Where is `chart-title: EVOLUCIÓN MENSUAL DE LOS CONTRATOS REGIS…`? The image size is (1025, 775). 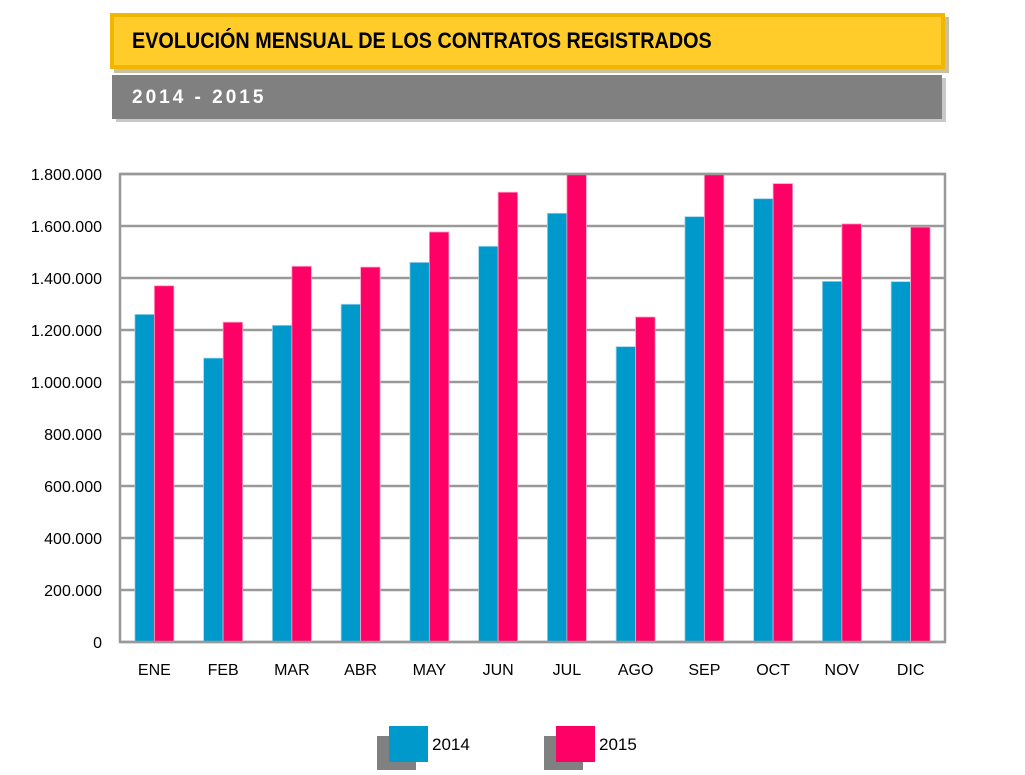
chart-title: EVOLUCIÓN MENSUAL DE LOS CONTRATOS REGIS… is located at coordinates (422, 40).